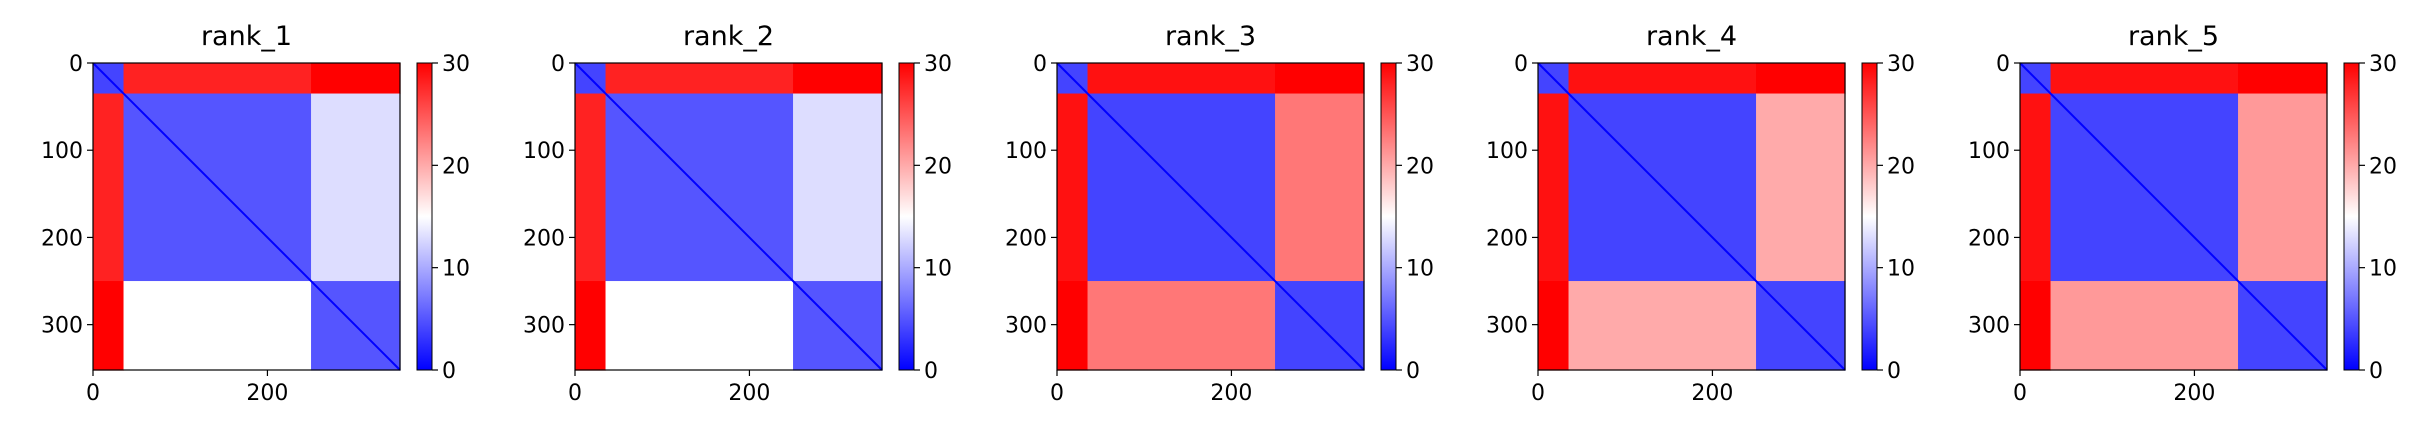 The width and height of the screenshot is (2435, 438). What do you see at coordinates (728, 36) in the screenshot?
I see `panel-title: rank_2` at bounding box center [728, 36].